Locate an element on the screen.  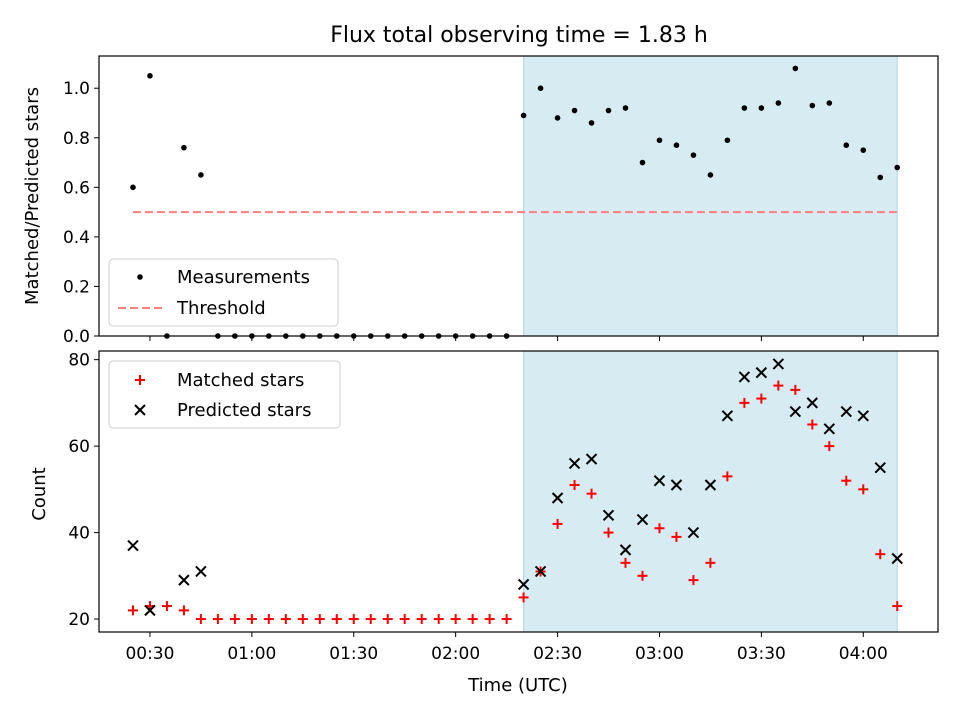
legend-matched-marker is located at coordinates (140, 380).